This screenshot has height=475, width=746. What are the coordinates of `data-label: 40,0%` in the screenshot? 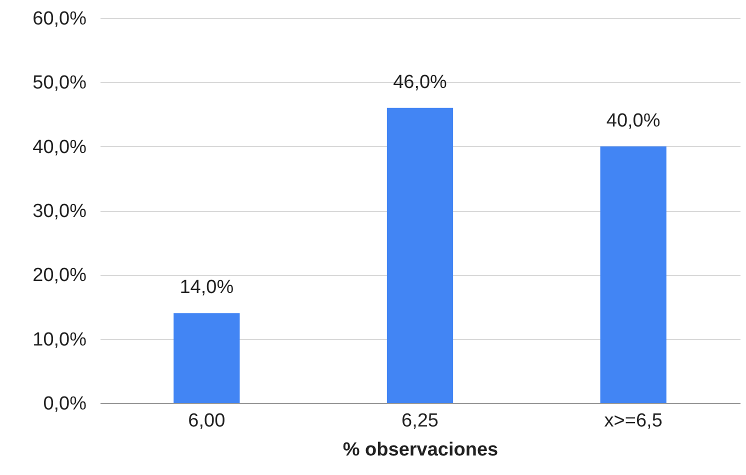 It's located at (633, 121).